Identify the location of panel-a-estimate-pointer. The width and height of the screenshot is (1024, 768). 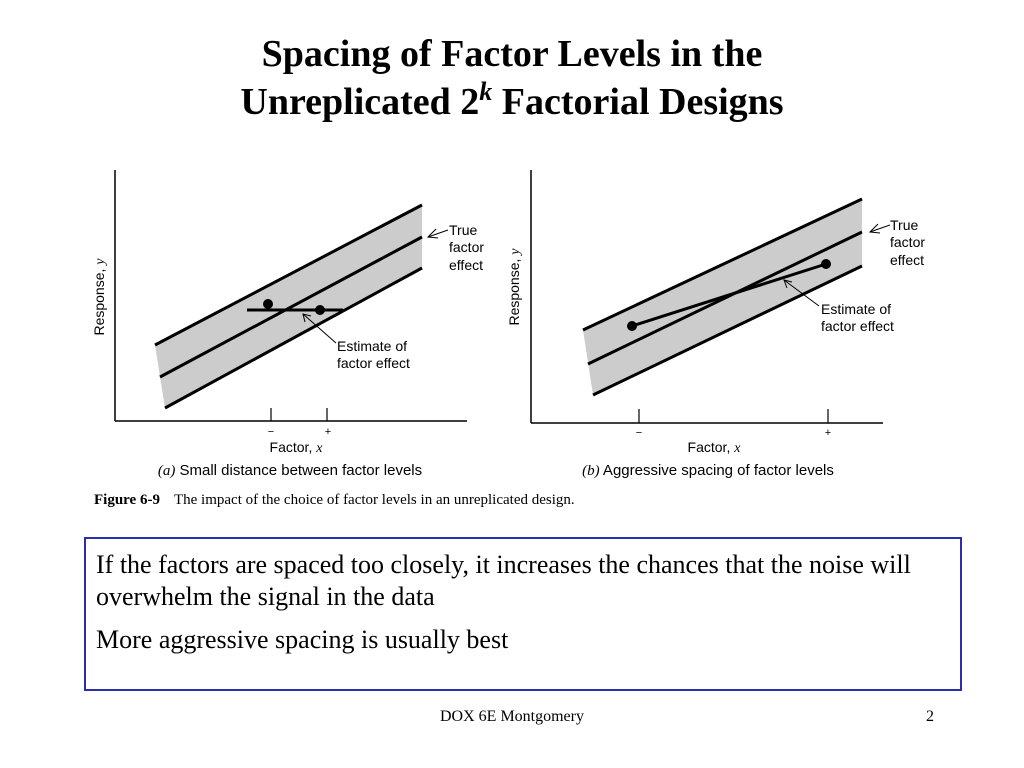
(319, 328).